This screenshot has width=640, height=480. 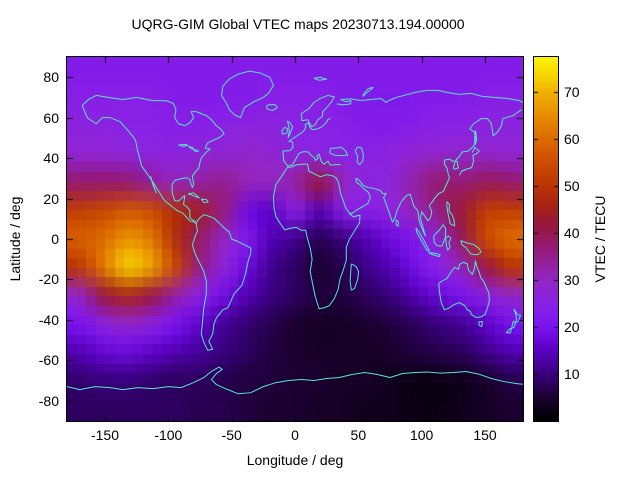 I want to click on x-tick-label: 150, so click(x=485, y=435).